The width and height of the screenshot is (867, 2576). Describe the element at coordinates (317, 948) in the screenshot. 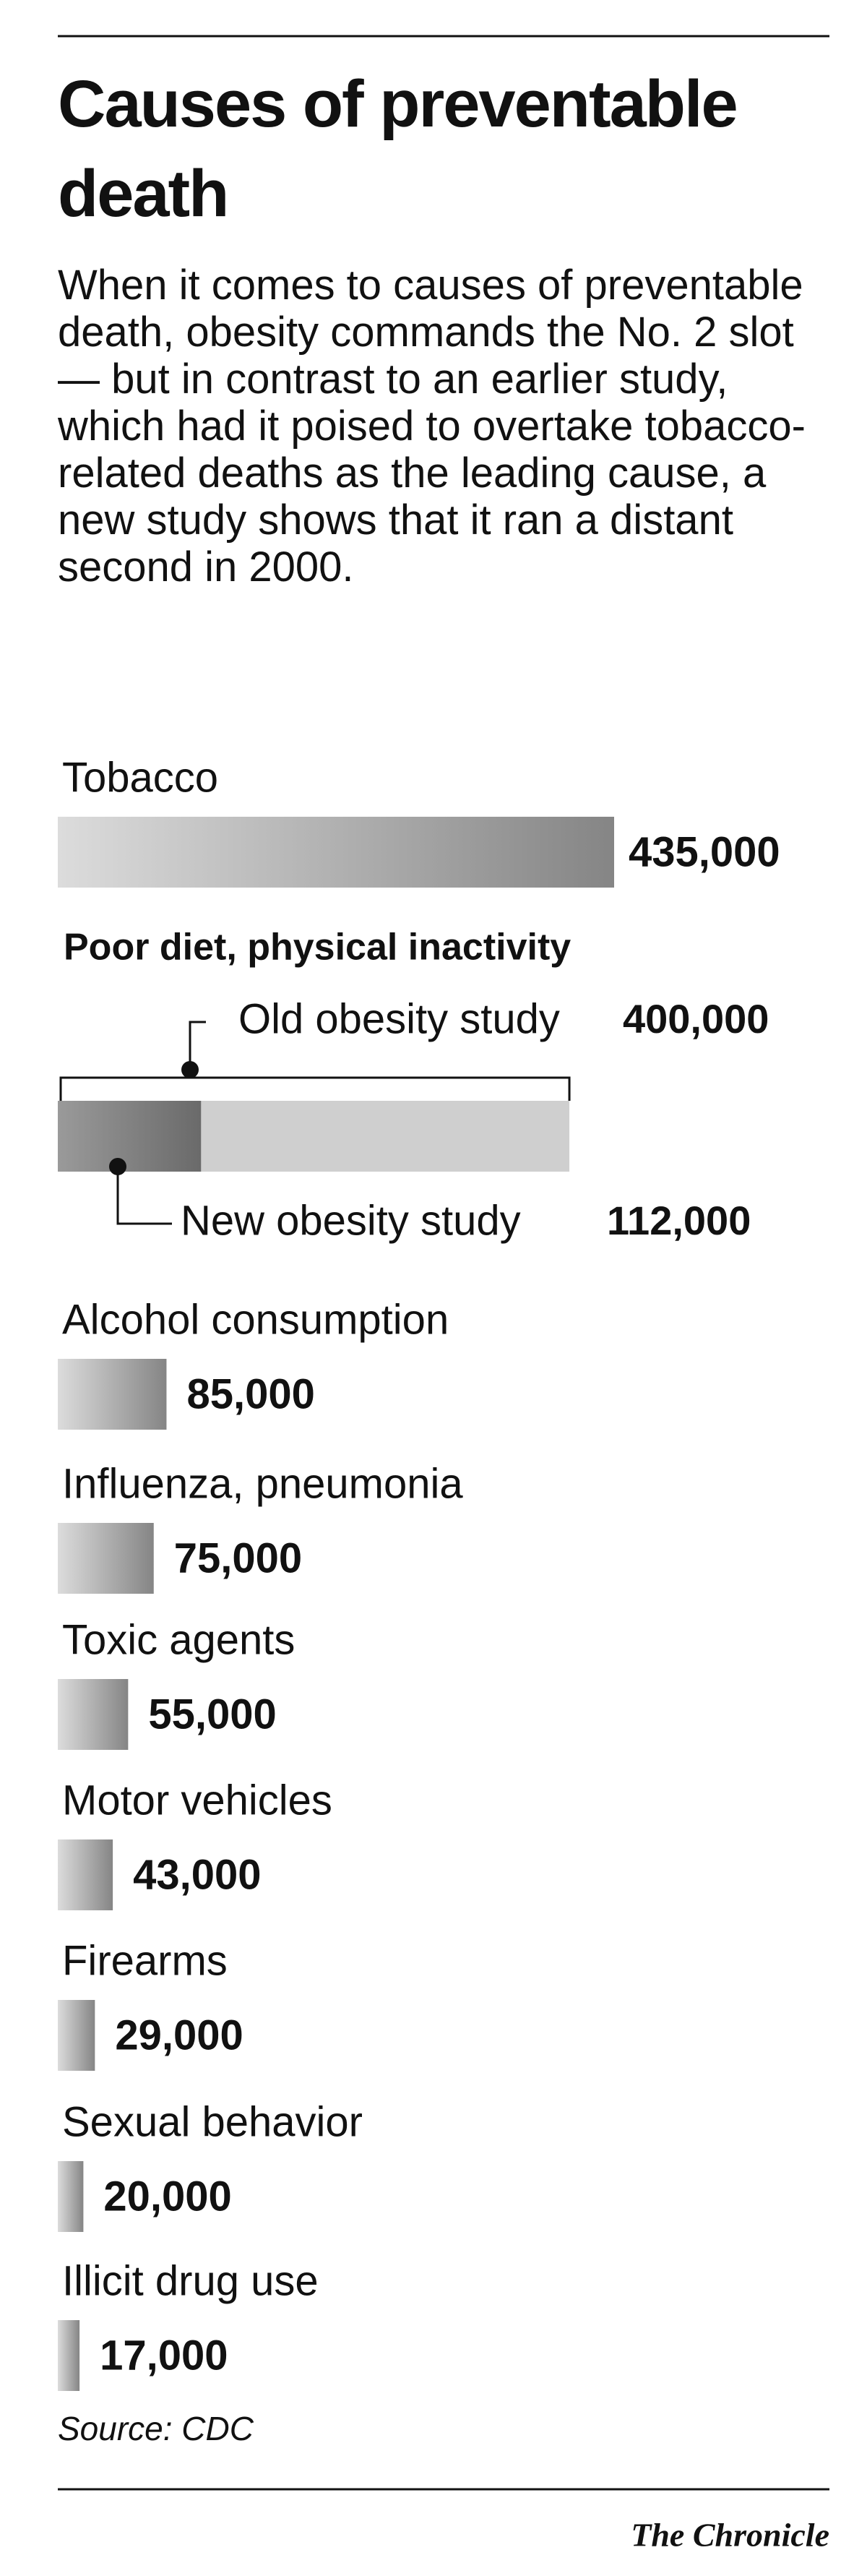

I see `category-label: Poor diet, physical inactivity` at that location.